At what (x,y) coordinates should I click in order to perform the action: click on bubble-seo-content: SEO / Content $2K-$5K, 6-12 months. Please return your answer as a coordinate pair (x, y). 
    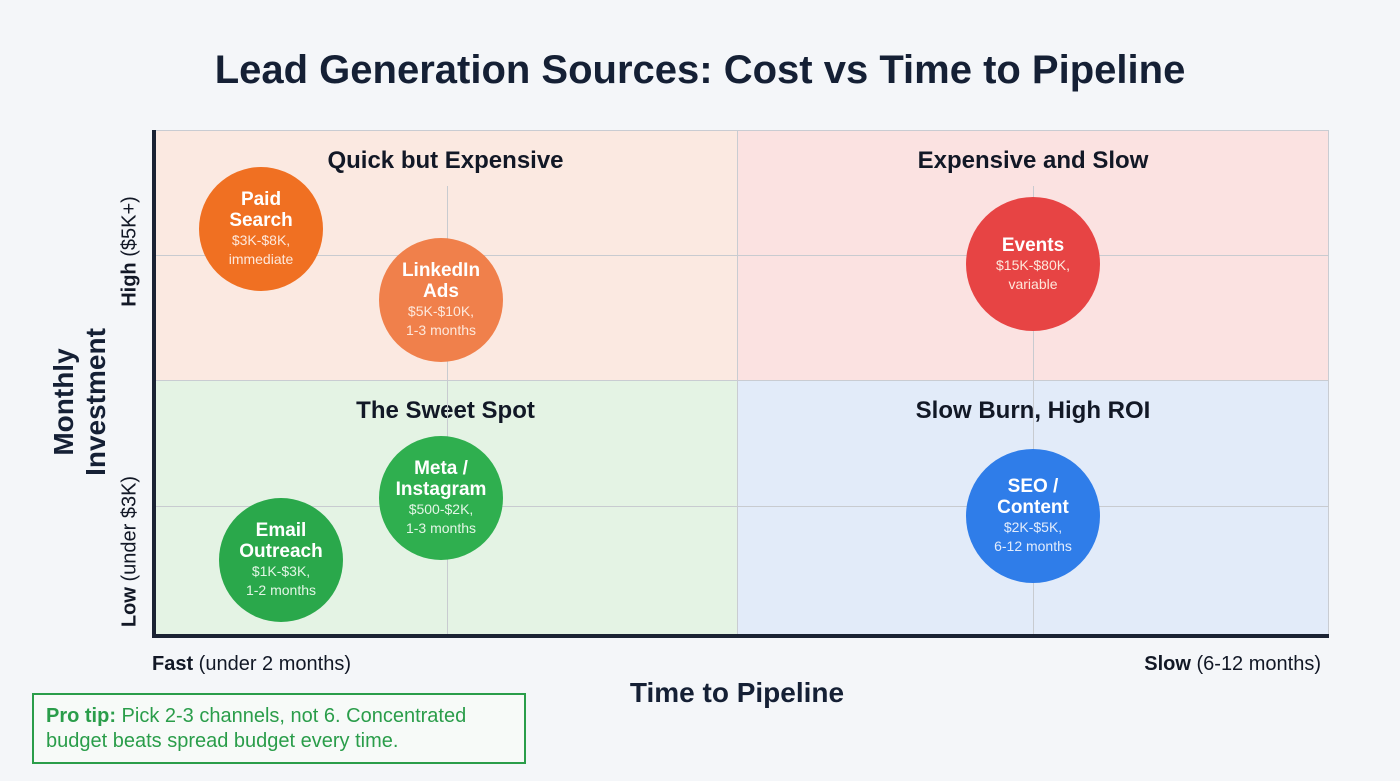
    Looking at the image, I should click on (1033, 516).